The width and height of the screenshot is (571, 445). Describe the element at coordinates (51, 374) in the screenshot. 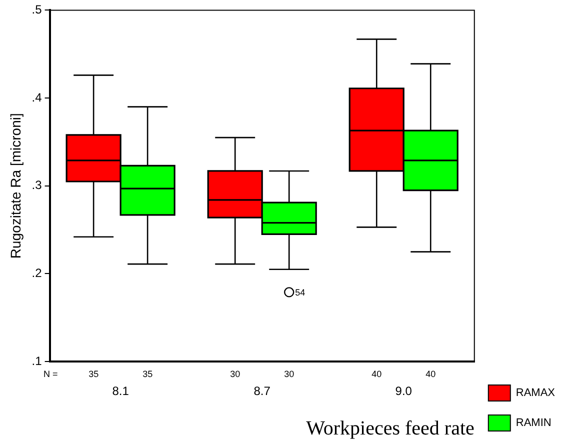

I see `text: N =` at that location.